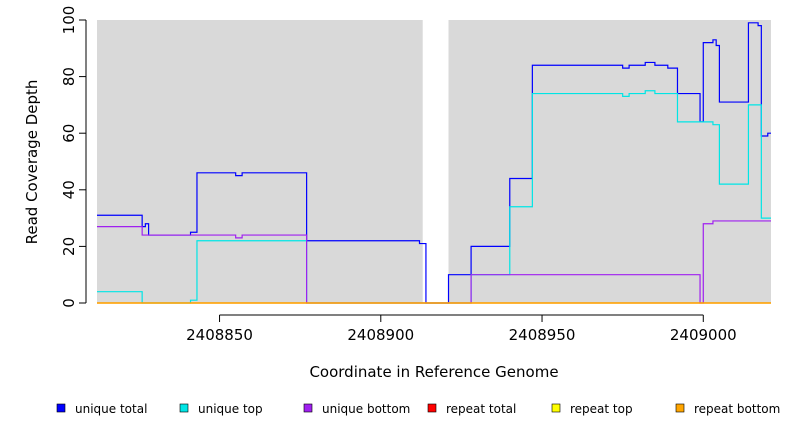  I want to click on legend-label-unique-total: unique total, so click(111, 409).